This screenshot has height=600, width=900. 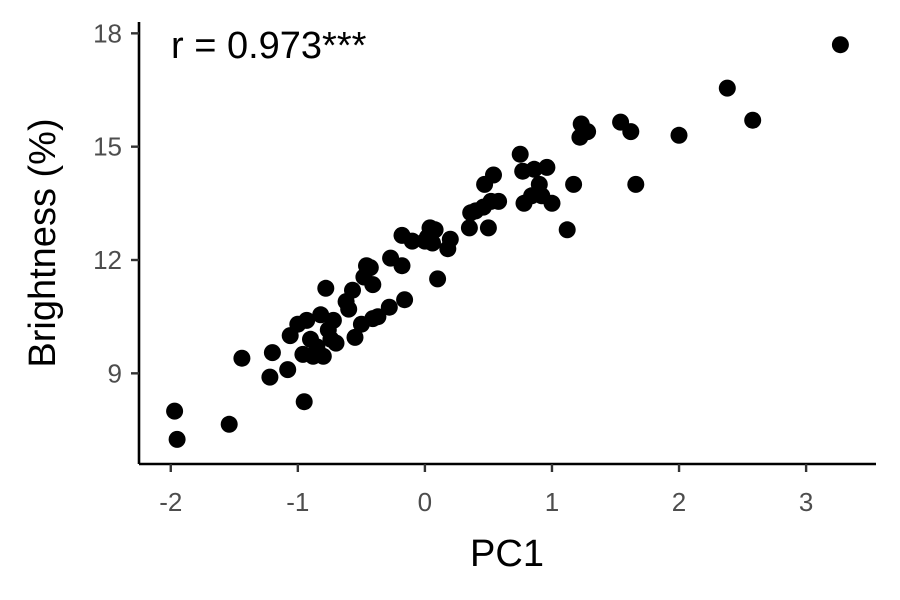 What do you see at coordinates (507, 554) in the screenshot?
I see `x-axis-title: PC1` at bounding box center [507, 554].